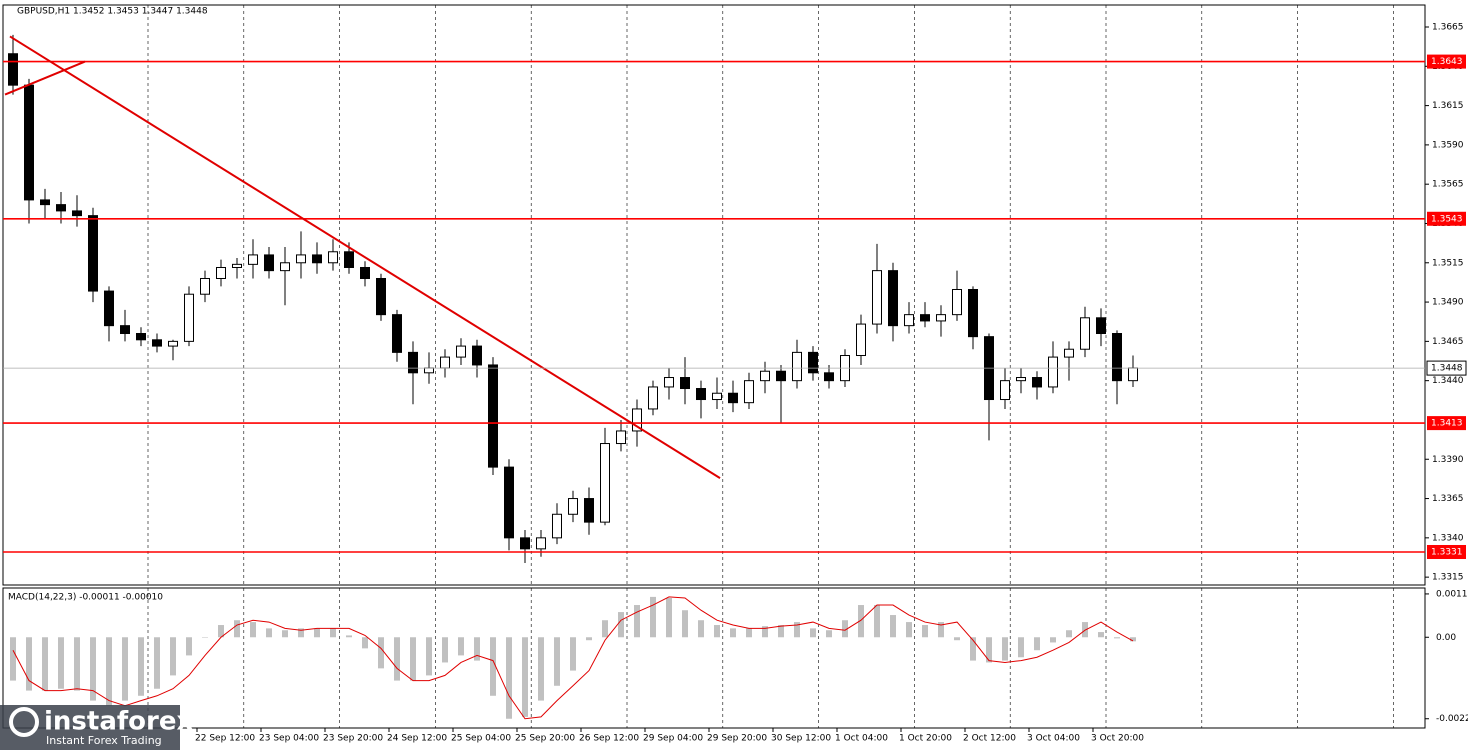  What do you see at coordinates (1452, 594) in the screenshot?
I see `macd-y-tick-label: 0.00117` at bounding box center [1452, 594].